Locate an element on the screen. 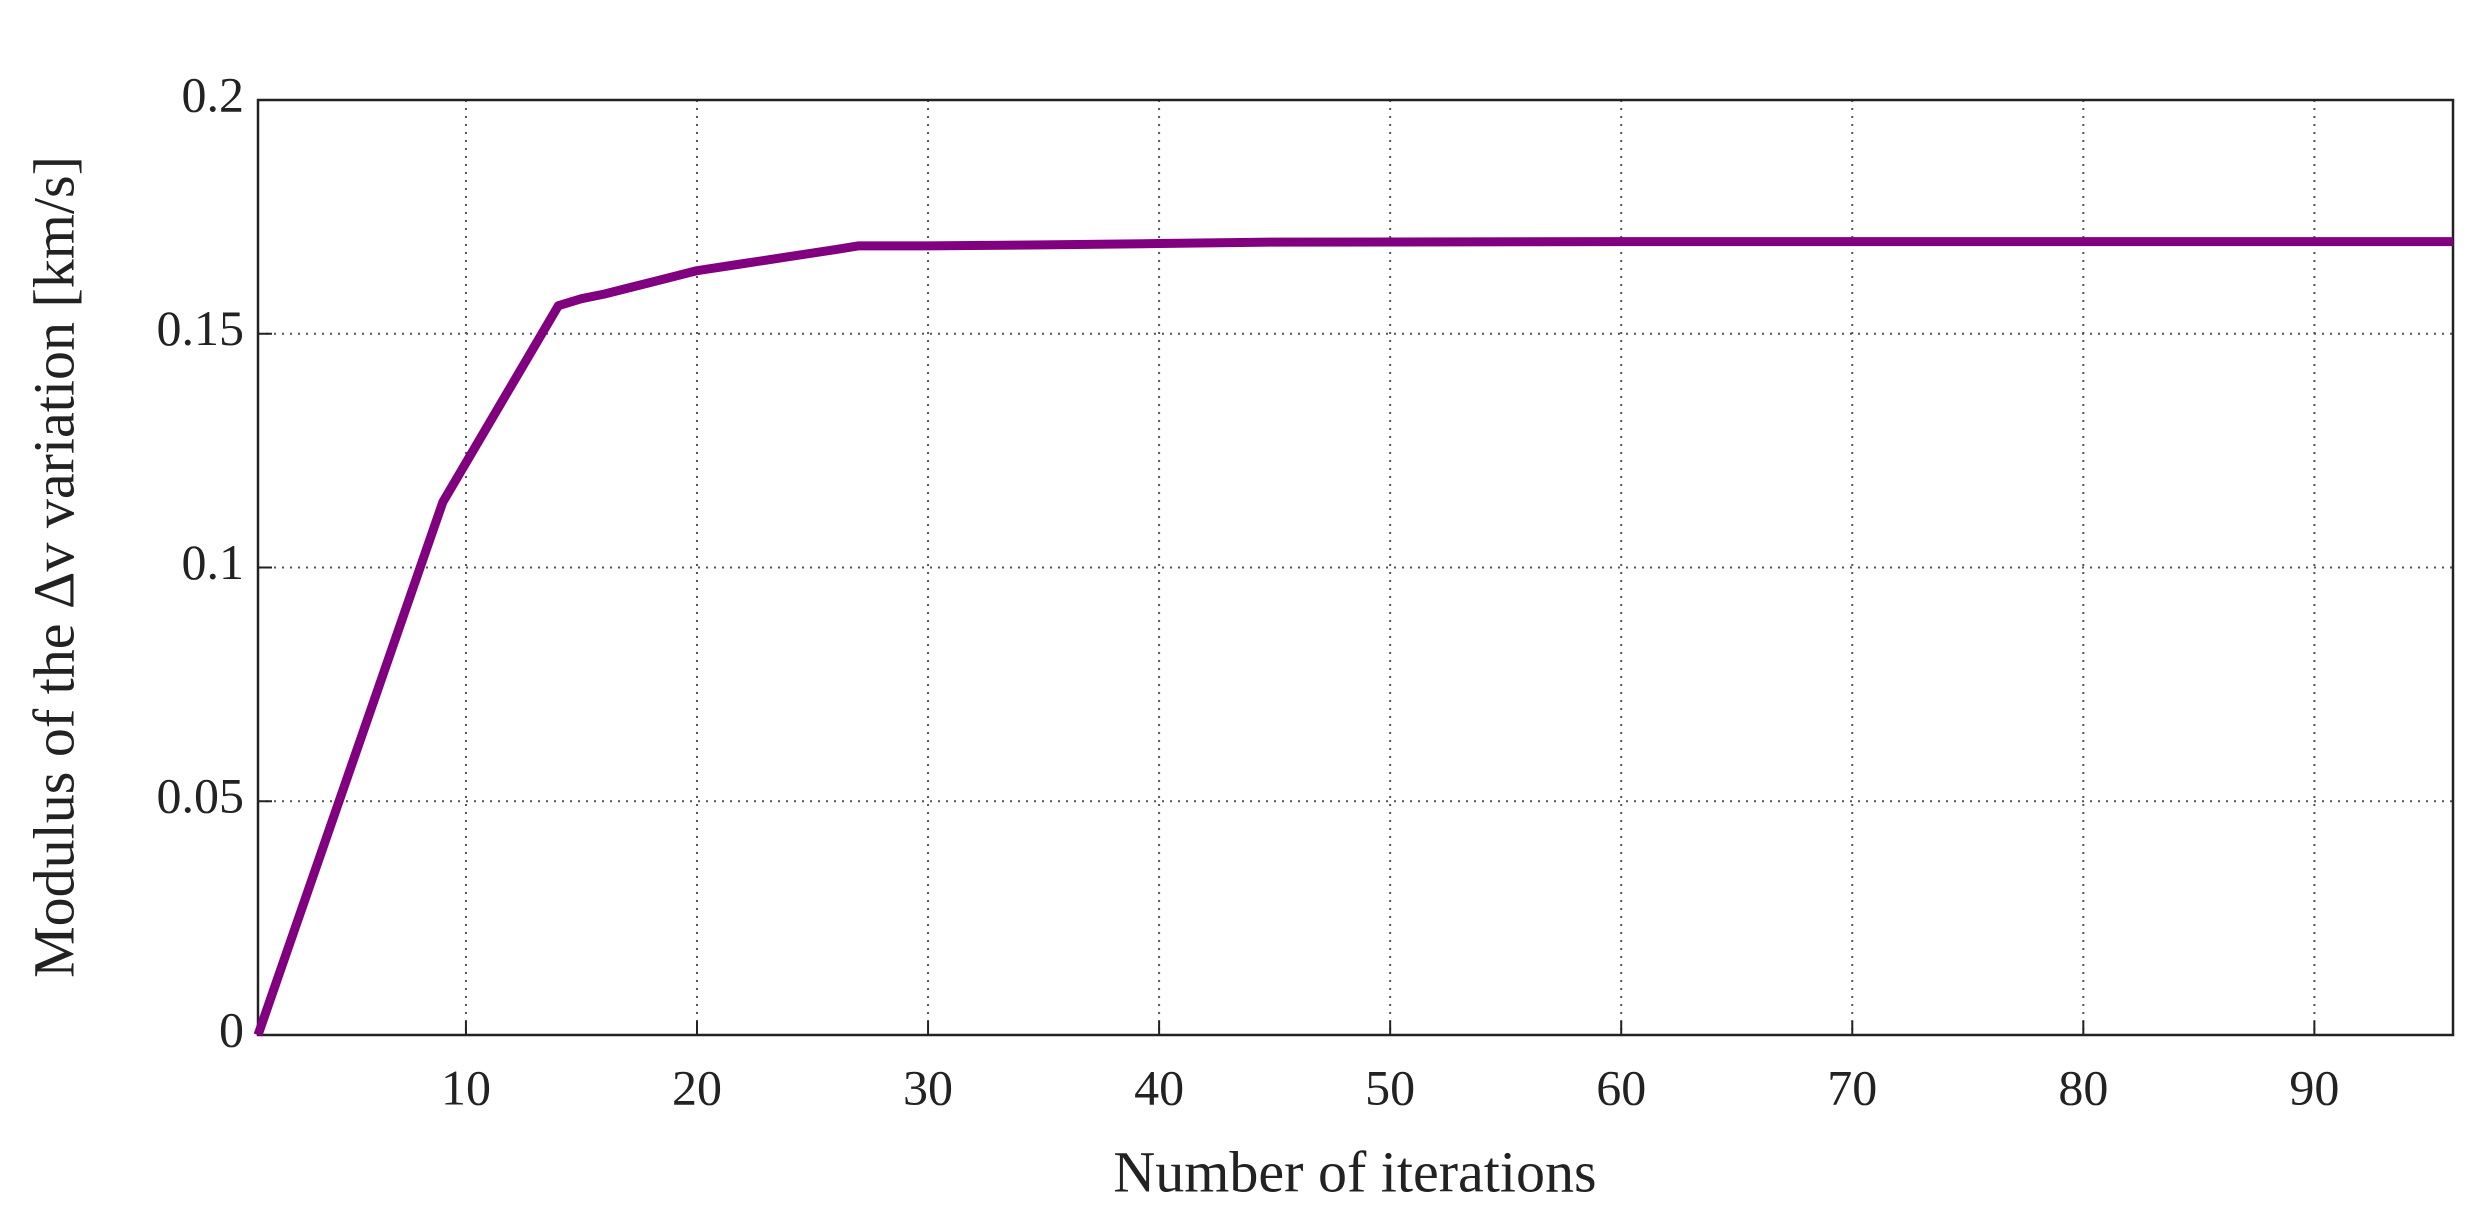  x-tick-label: 10 is located at coordinates (466, 1087).